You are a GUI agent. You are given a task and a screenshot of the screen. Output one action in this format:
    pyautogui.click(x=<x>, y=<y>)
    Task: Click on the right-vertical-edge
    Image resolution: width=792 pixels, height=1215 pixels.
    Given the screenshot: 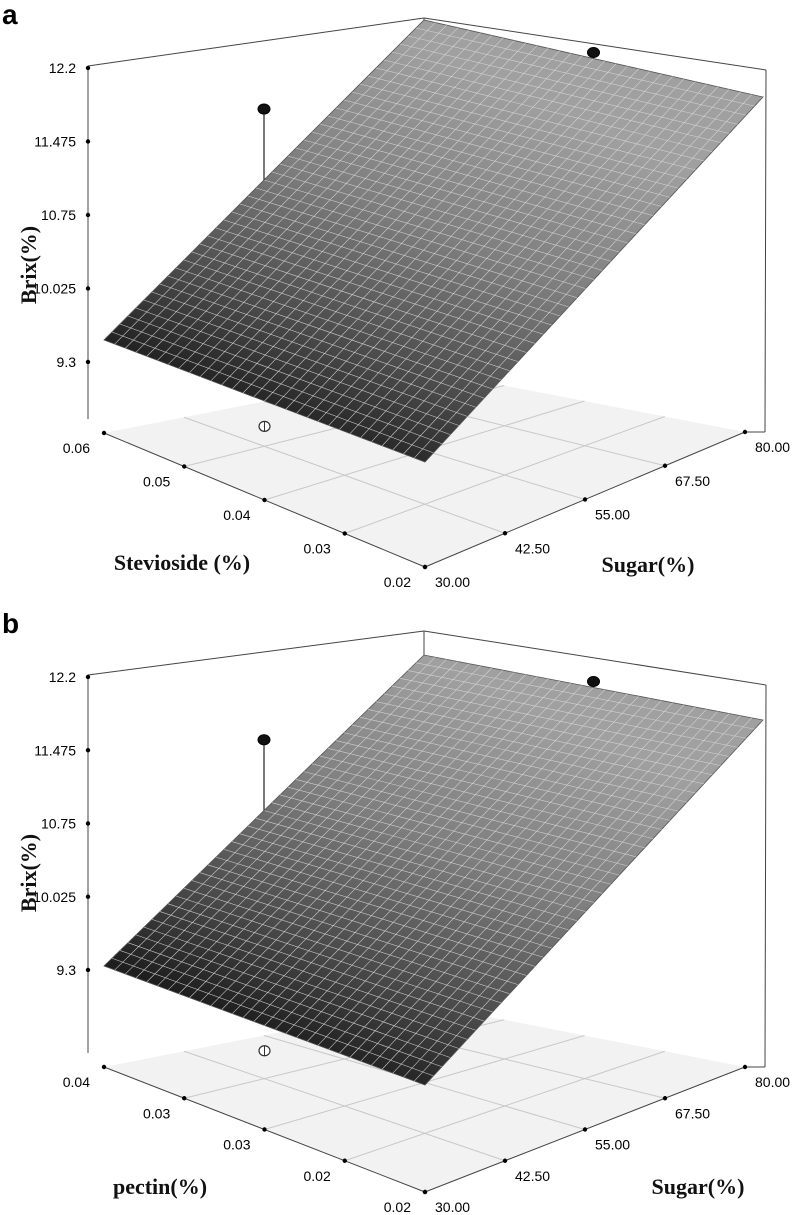 What is the action you would take?
    pyautogui.click(x=765, y=876)
    